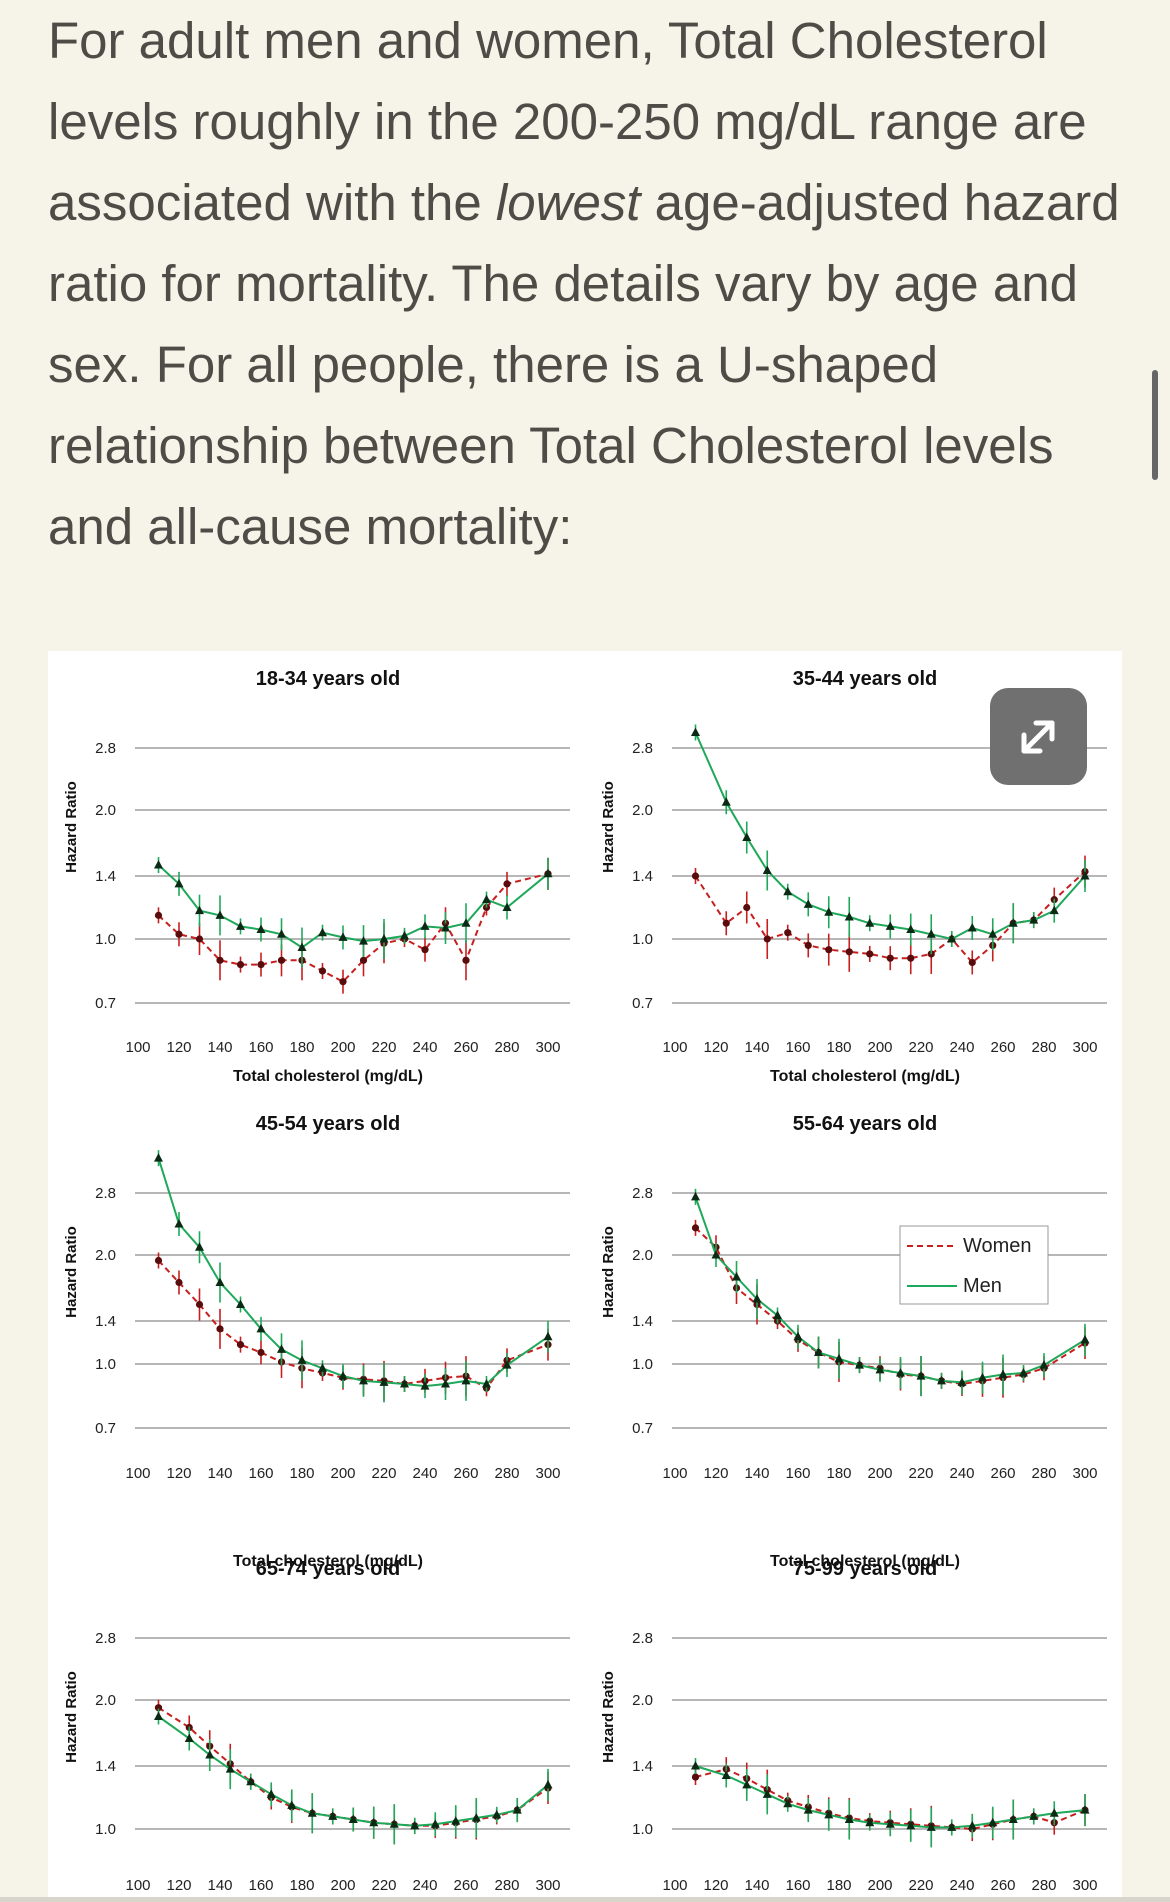 Image resolution: width=1170 pixels, height=1902 pixels. Describe the element at coordinates (585, 1899) in the screenshot. I see `bottom-divider` at that location.